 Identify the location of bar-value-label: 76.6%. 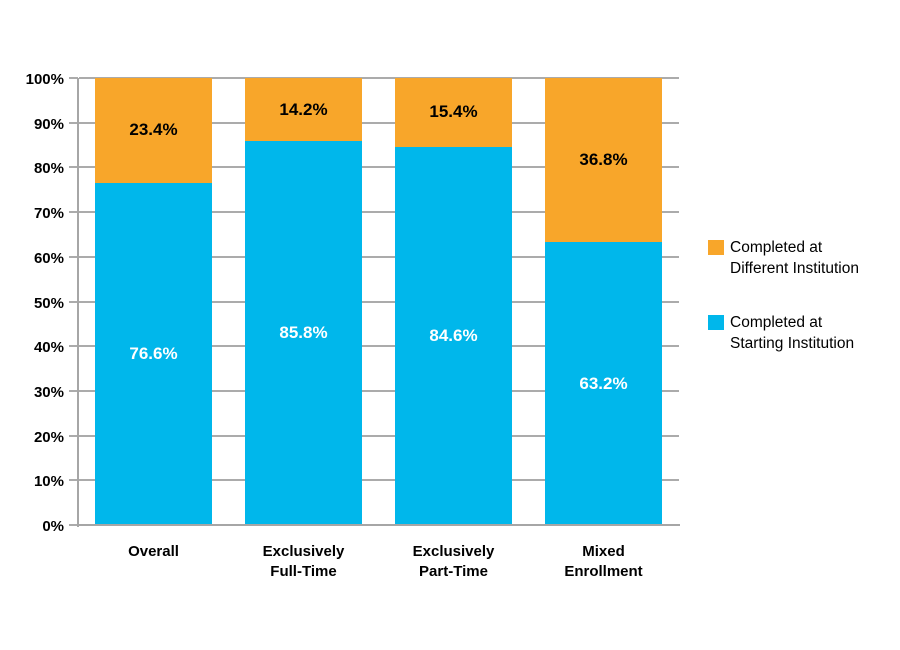
(153, 353).